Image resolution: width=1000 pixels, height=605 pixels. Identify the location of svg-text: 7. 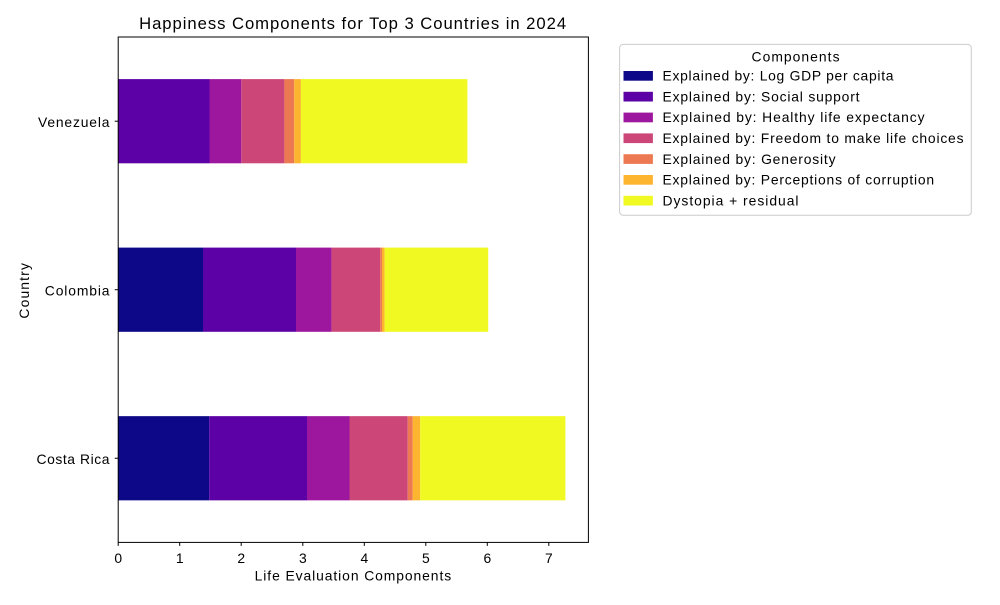
(549, 558).